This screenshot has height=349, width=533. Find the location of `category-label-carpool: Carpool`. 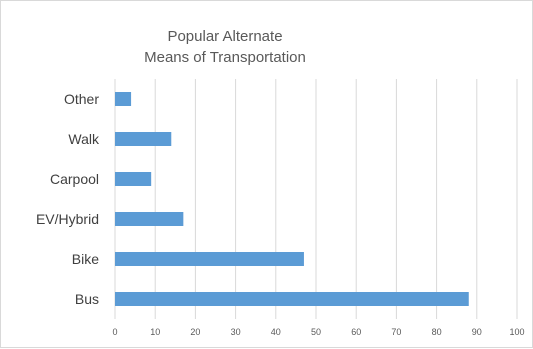

category-label-carpool: Carpool is located at coordinates (74, 179).